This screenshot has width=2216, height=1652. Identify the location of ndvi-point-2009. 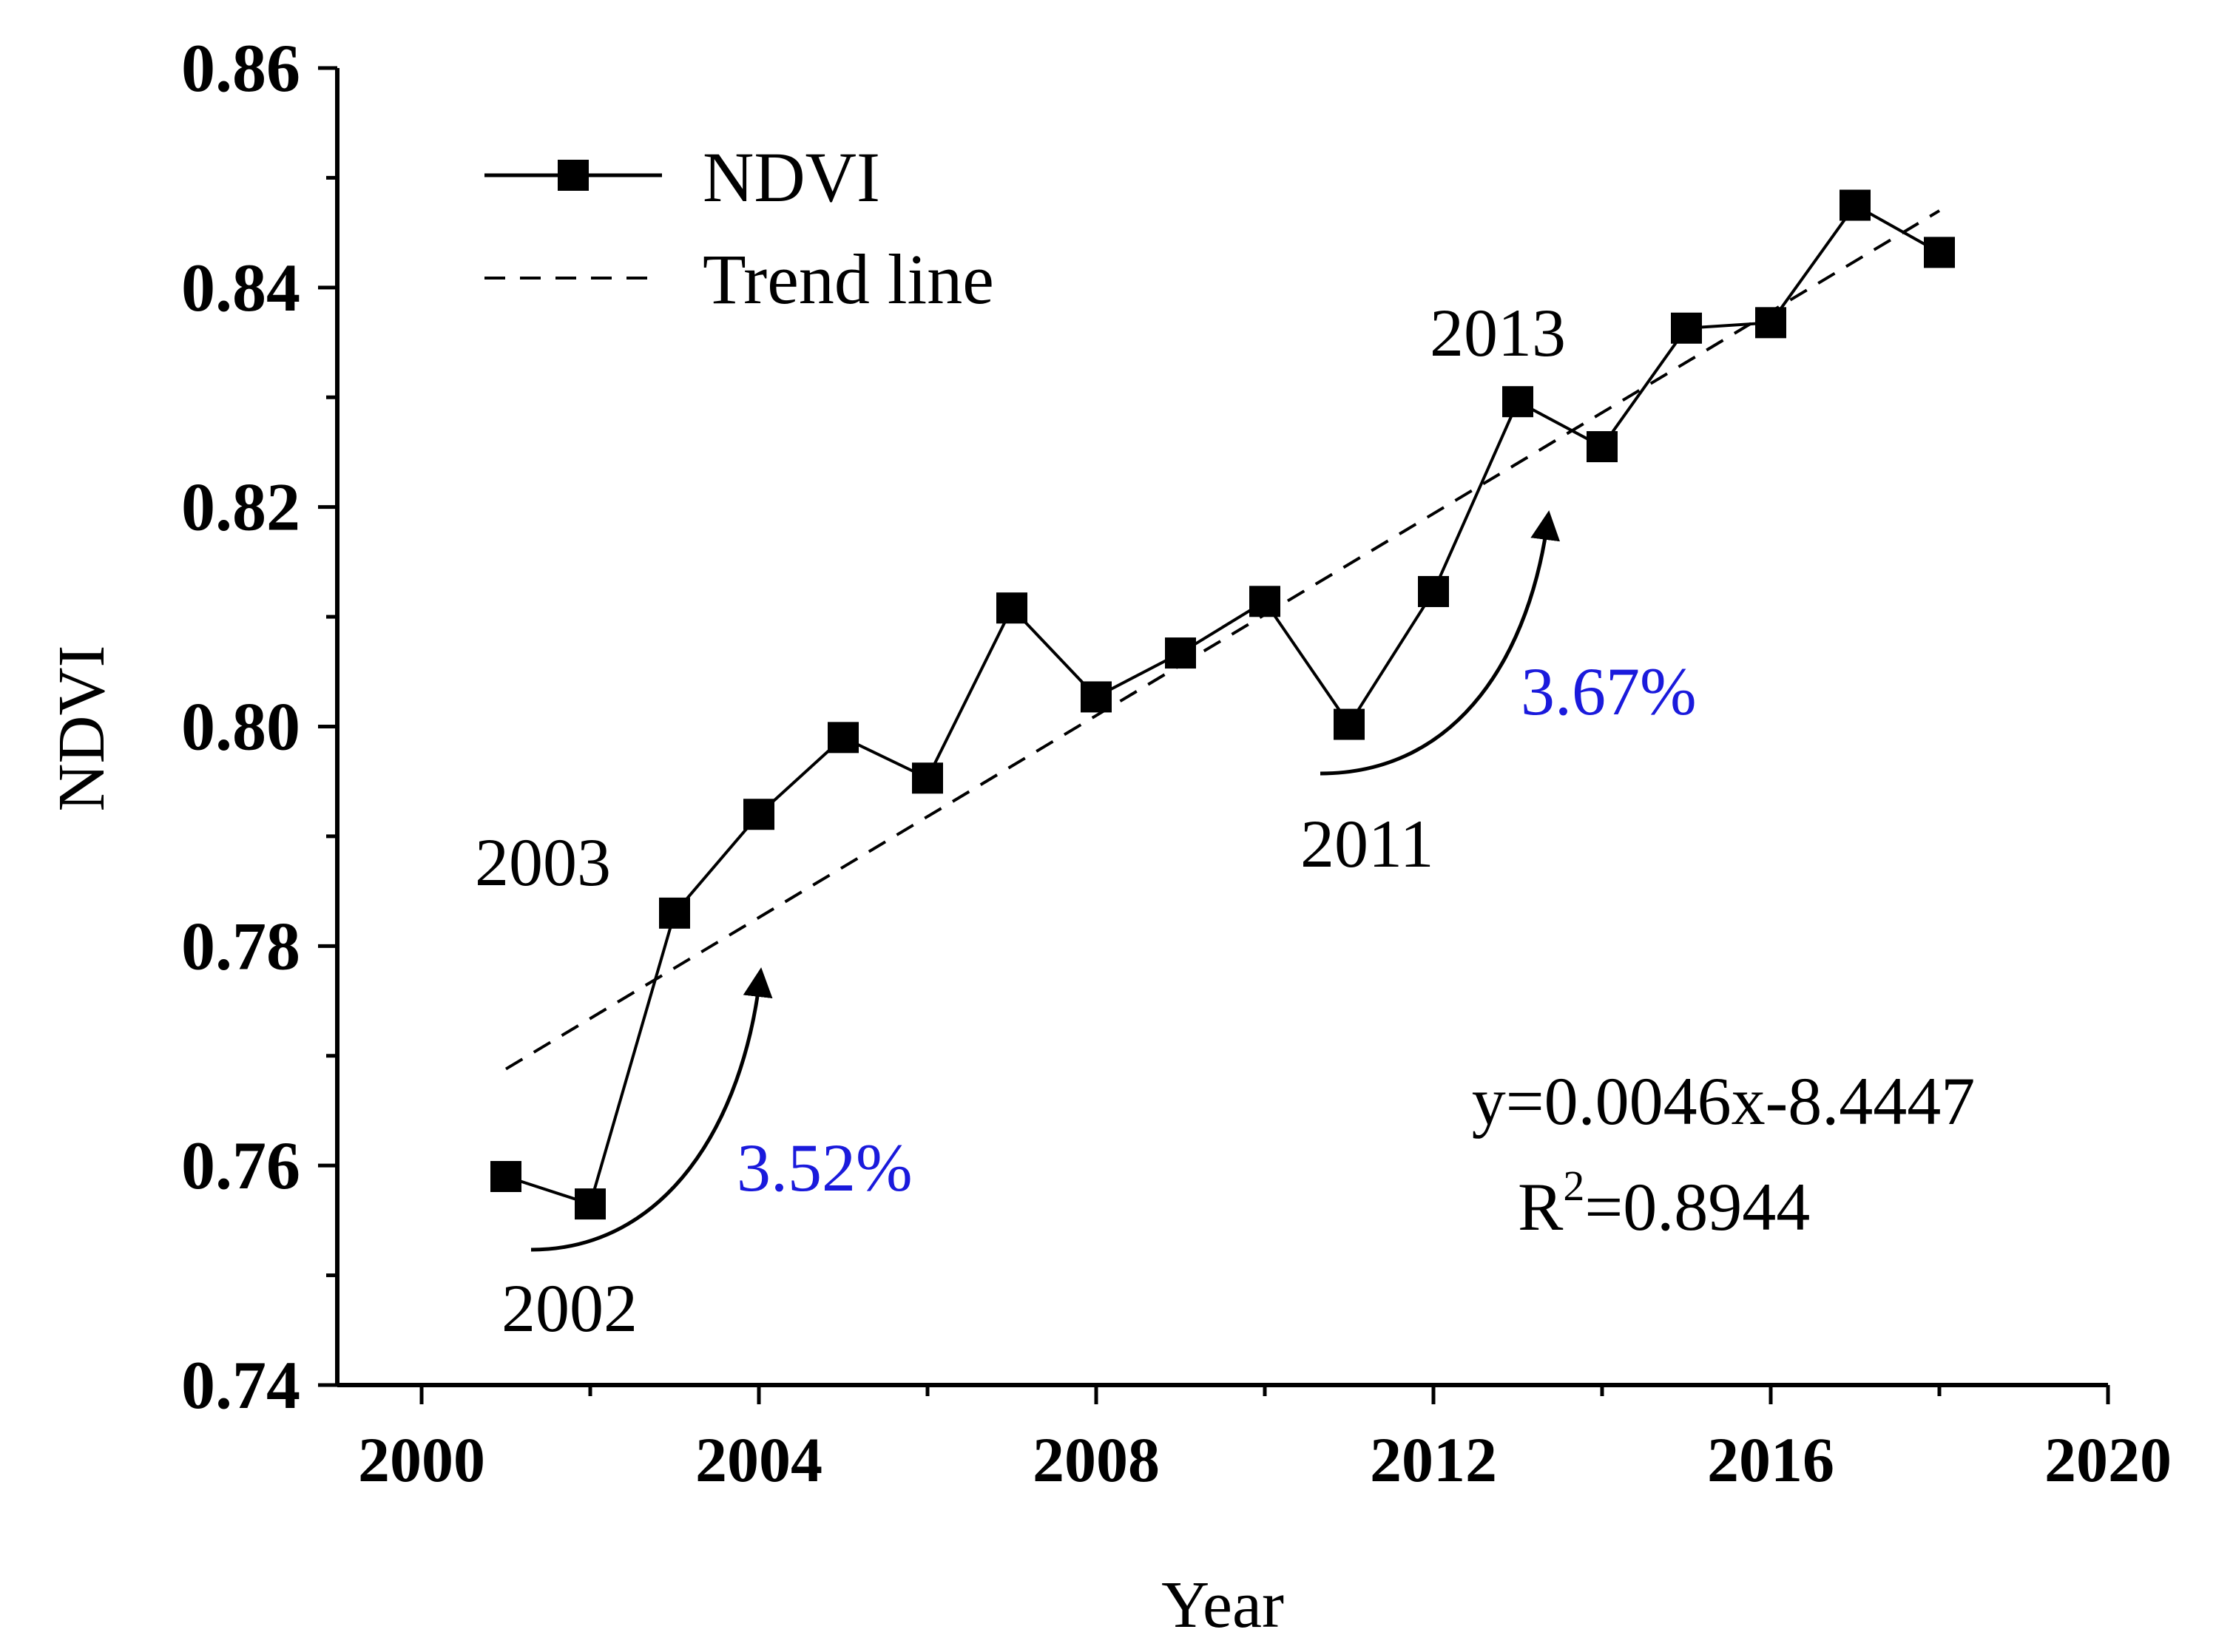
(1180, 653).